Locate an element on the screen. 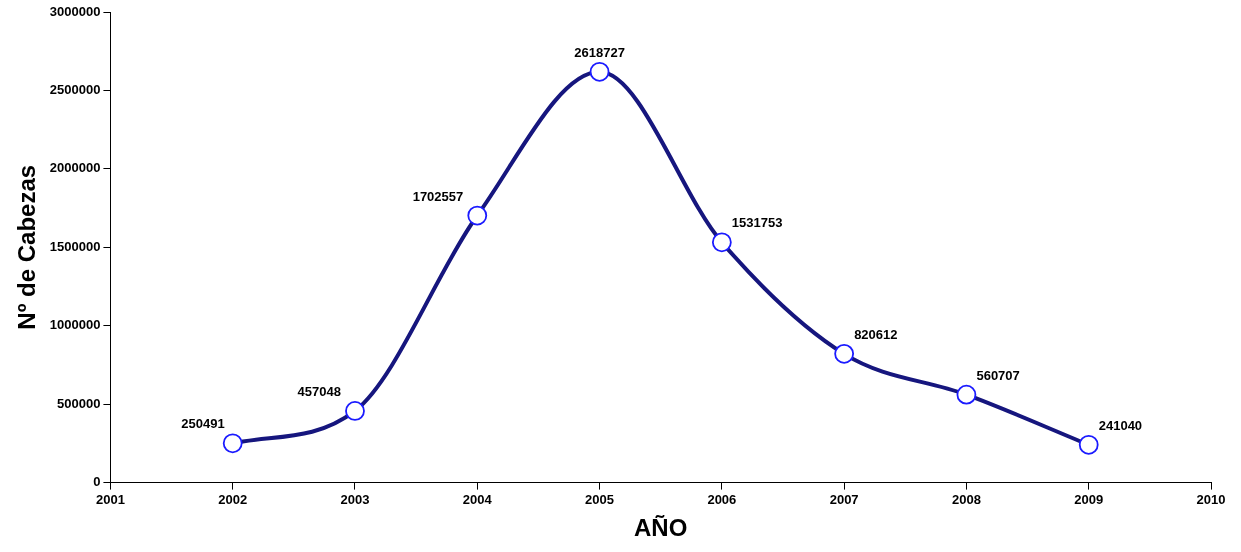 The height and width of the screenshot is (552, 1241). y-tick-label: 2500000 is located at coordinates (75, 90).